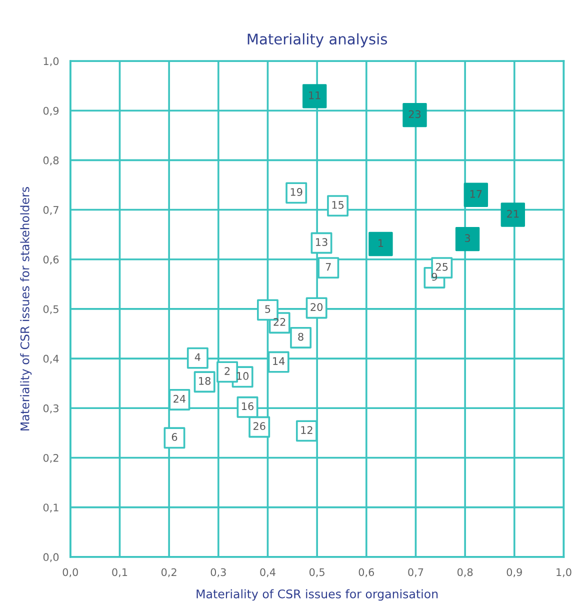 The image size is (577, 610). Describe the element at coordinates (218, 573) in the screenshot. I see `x-tick-label: 0,3` at that location.